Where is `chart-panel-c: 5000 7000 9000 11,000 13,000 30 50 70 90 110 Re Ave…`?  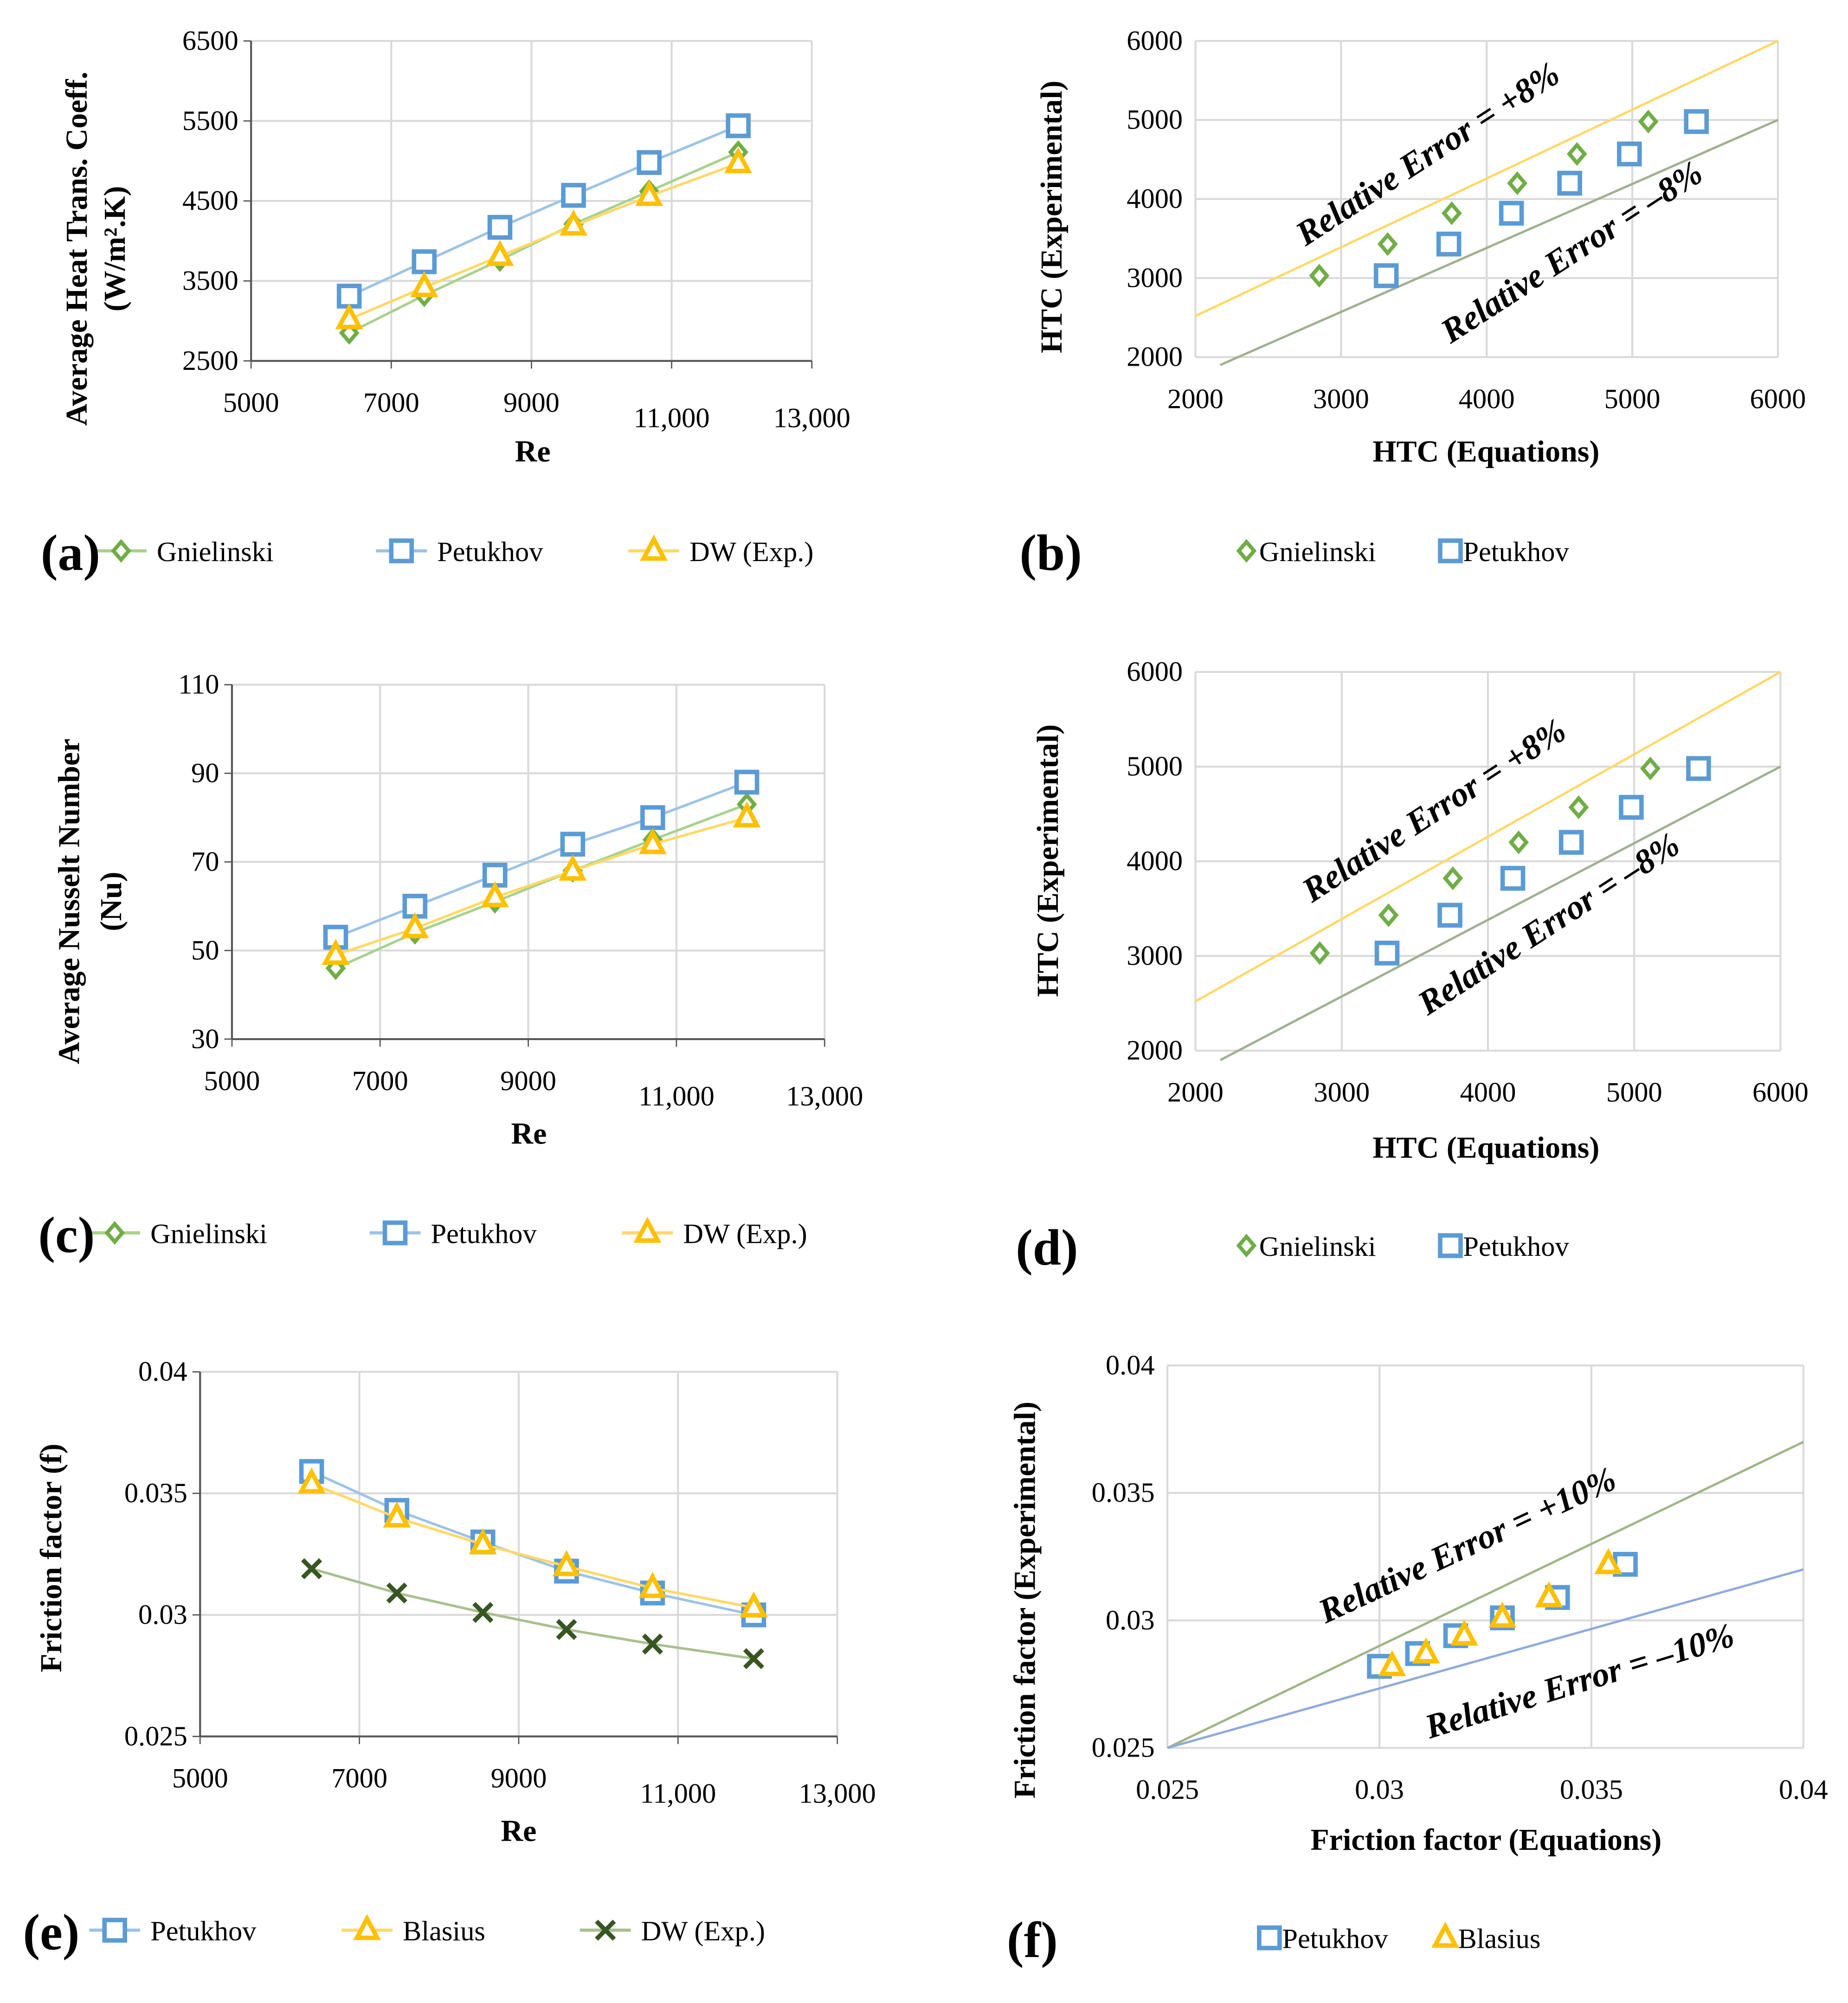 chart-panel-c: 5000 7000 9000 11,000 13,000 30 50 70 90 110 Re Ave… is located at coordinates (450, 966).